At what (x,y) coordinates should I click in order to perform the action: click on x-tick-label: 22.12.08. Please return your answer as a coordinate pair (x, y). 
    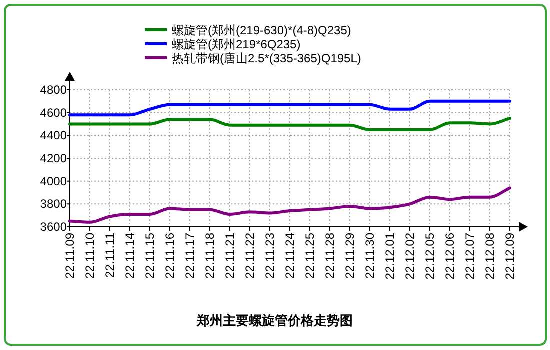
    Looking at the image, I should click on (490, 256).